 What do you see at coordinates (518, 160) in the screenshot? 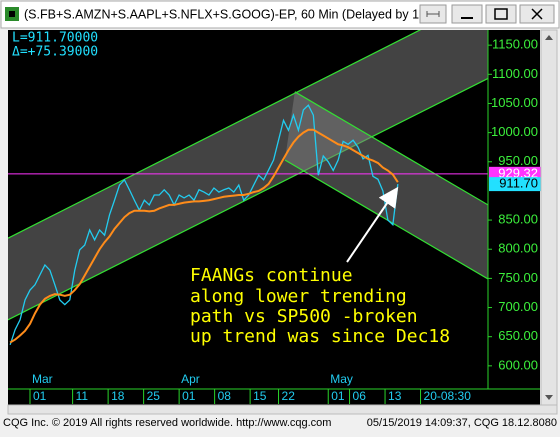
I see `y-tick-label: 950.00` at bounding box center [518, 160].